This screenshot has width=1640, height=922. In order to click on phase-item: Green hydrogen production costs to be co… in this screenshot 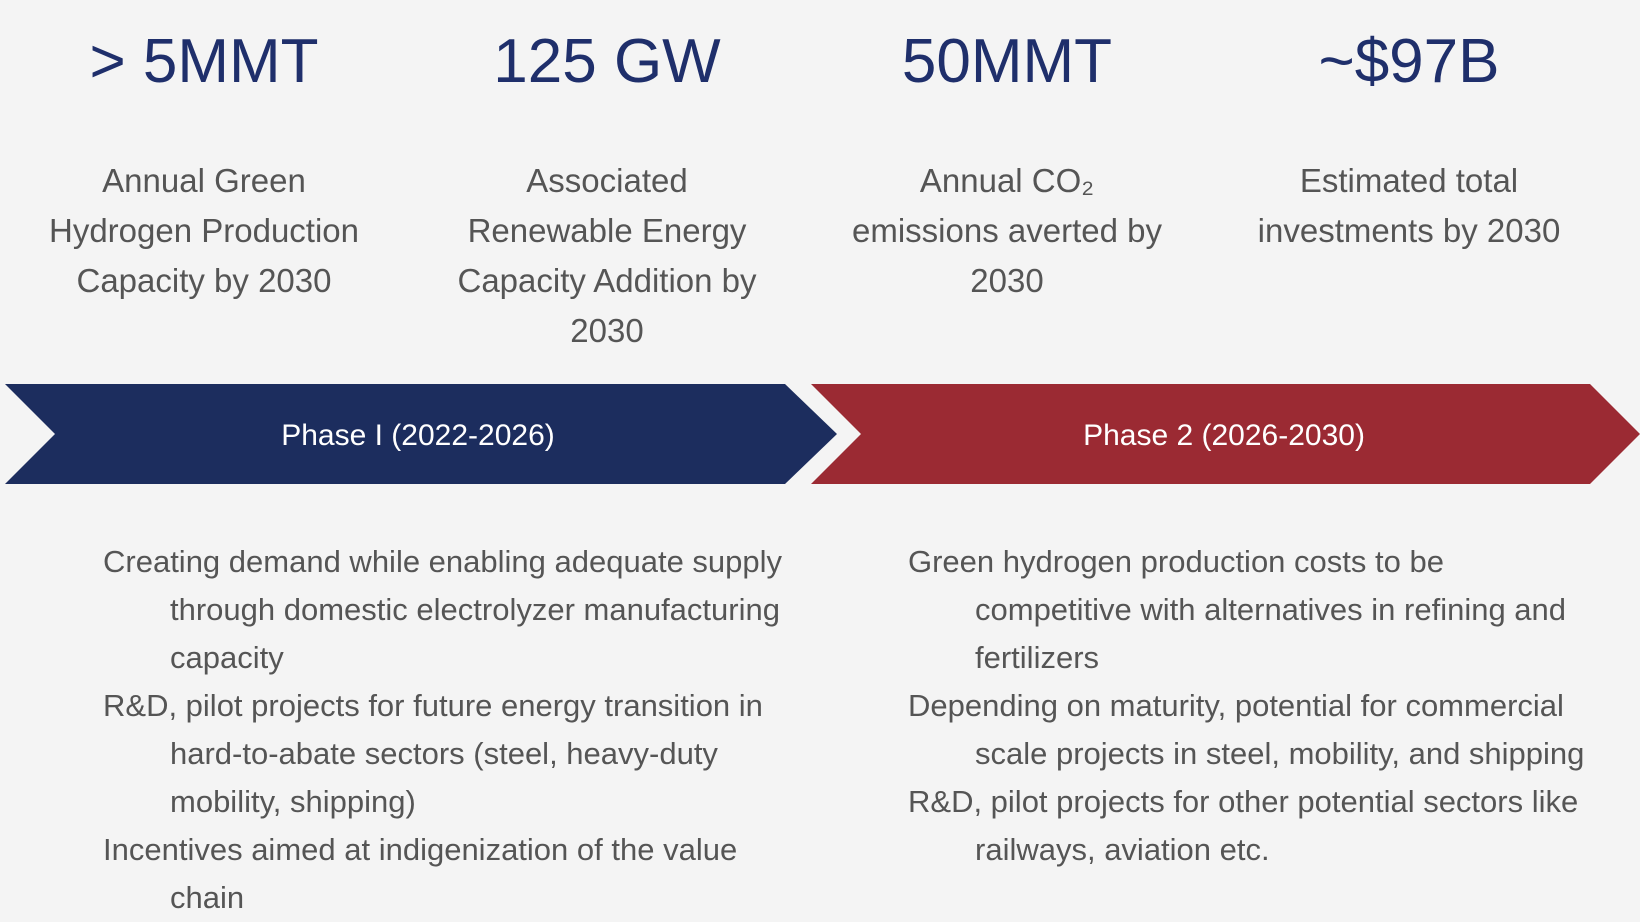, I will do `click(1237, 609)`.